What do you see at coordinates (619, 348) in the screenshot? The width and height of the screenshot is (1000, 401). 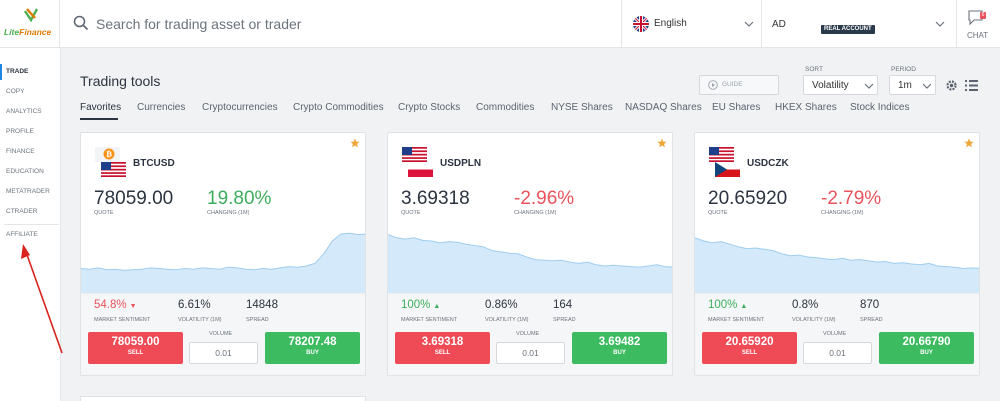 I see `buy-button: 3.69482 BUY` at bounding box center [619, 348].